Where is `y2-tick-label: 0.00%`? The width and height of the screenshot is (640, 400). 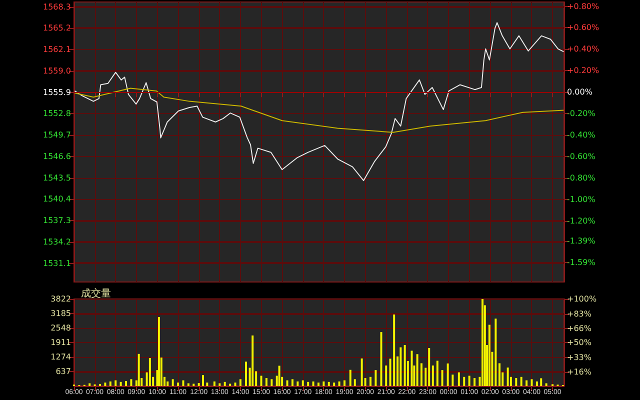
y2-tick-label: 0.00% is located at coordinates (580, 92).